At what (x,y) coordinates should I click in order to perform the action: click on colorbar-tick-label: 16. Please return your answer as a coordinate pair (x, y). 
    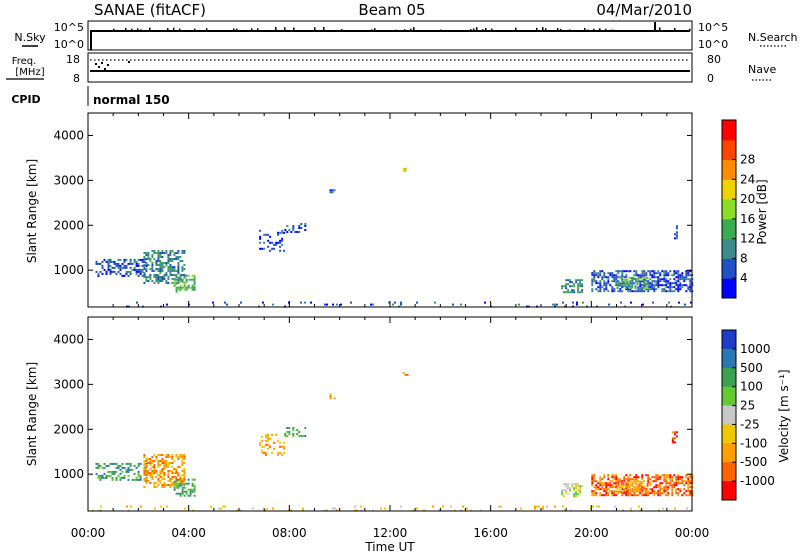
    Looking at the image, I should click on (747, 219).